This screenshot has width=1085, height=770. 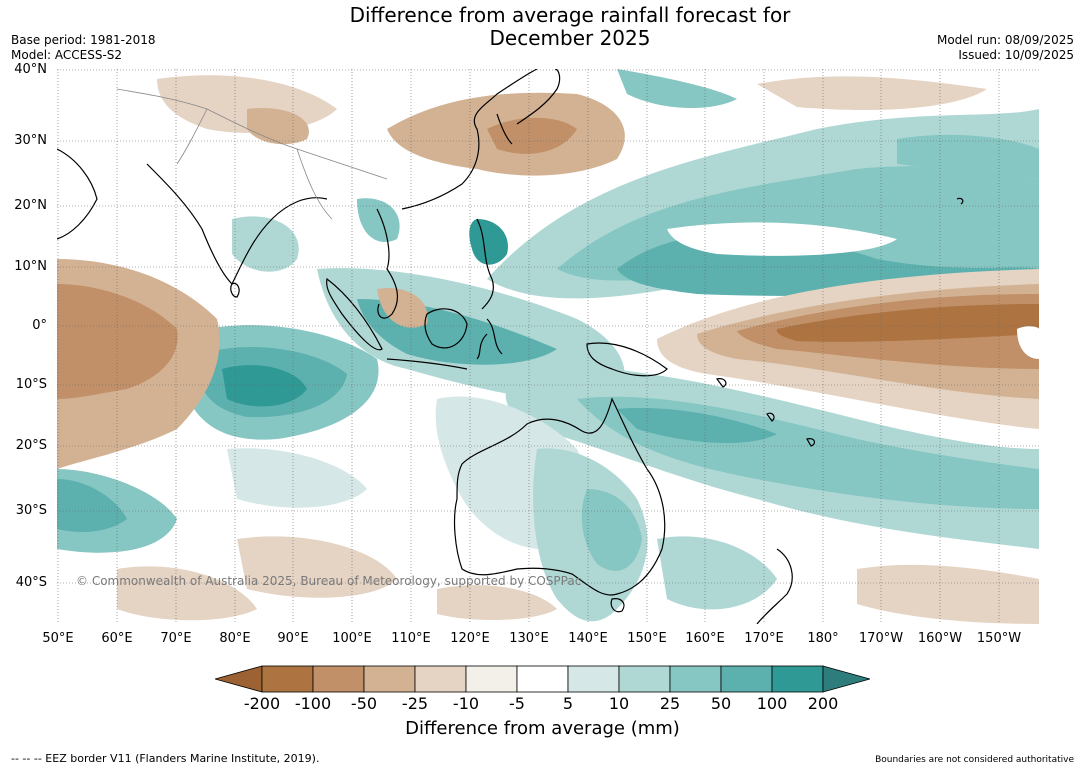 What do you see at coordinates (31, 582) in the screenshot?
I see `latitude-label: 40°S` at bounding box center [31, 582].